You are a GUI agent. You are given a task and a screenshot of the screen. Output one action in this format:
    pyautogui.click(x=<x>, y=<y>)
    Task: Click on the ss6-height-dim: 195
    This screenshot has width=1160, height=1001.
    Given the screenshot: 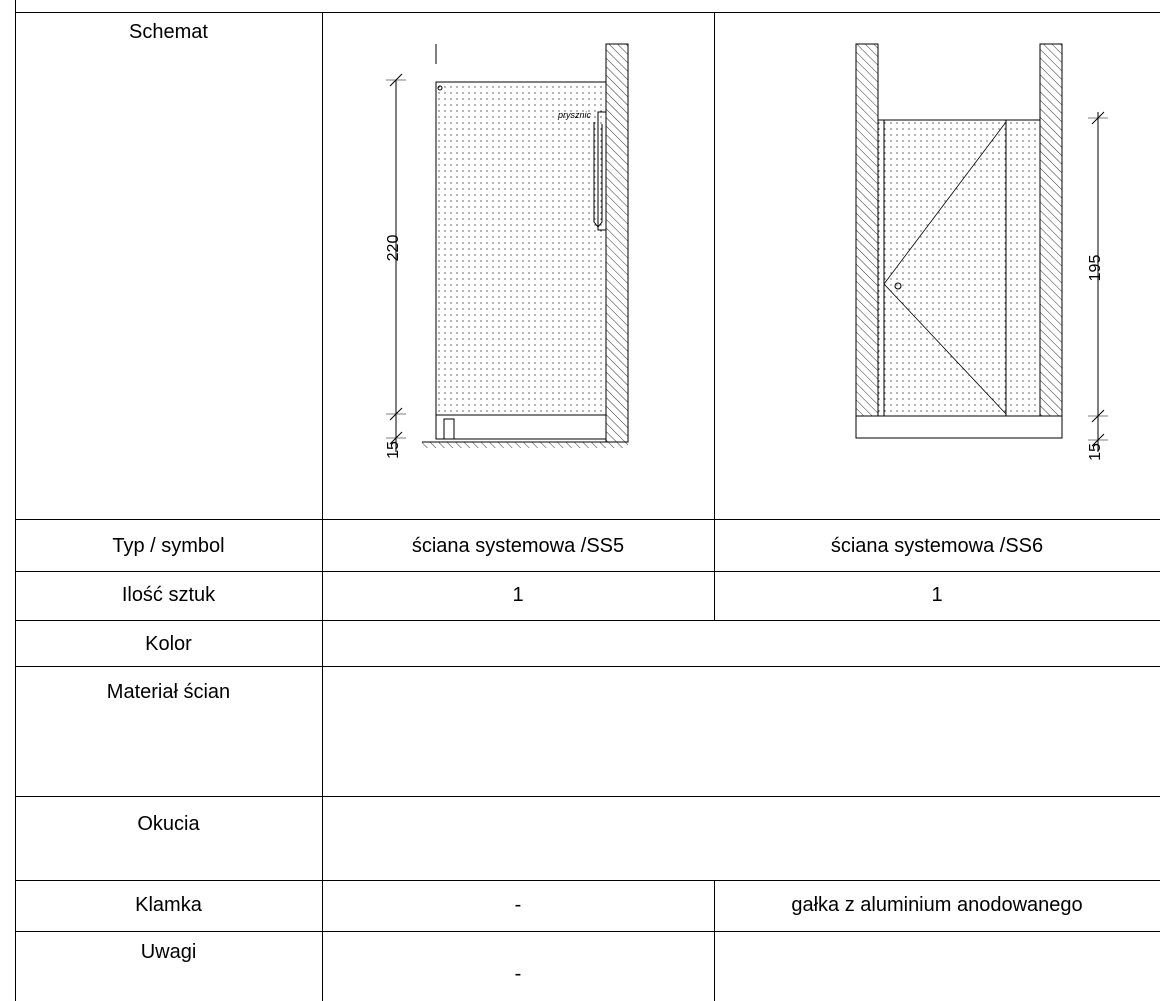 What is the action you would take?
    pyautogui.click(x=1095, y=268)
    